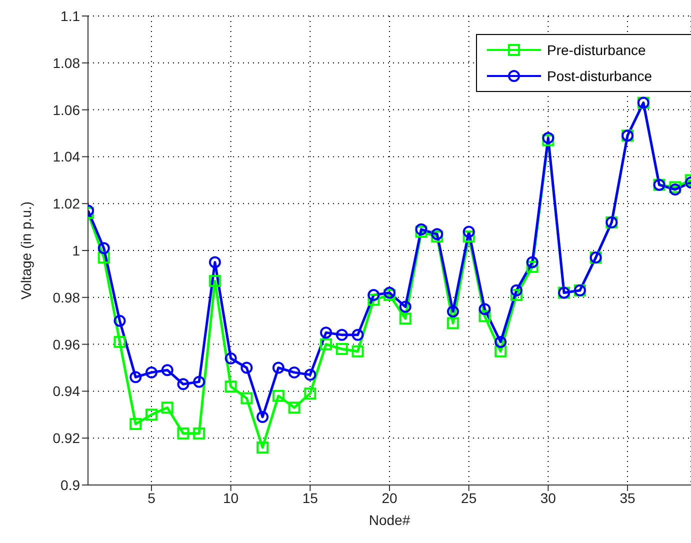 This screenshot has height=543, width=691. What do you see at coordinates (548, 498) in the screenshot?
I see `x-tick-label: 30` at bounding box center [548, 498].